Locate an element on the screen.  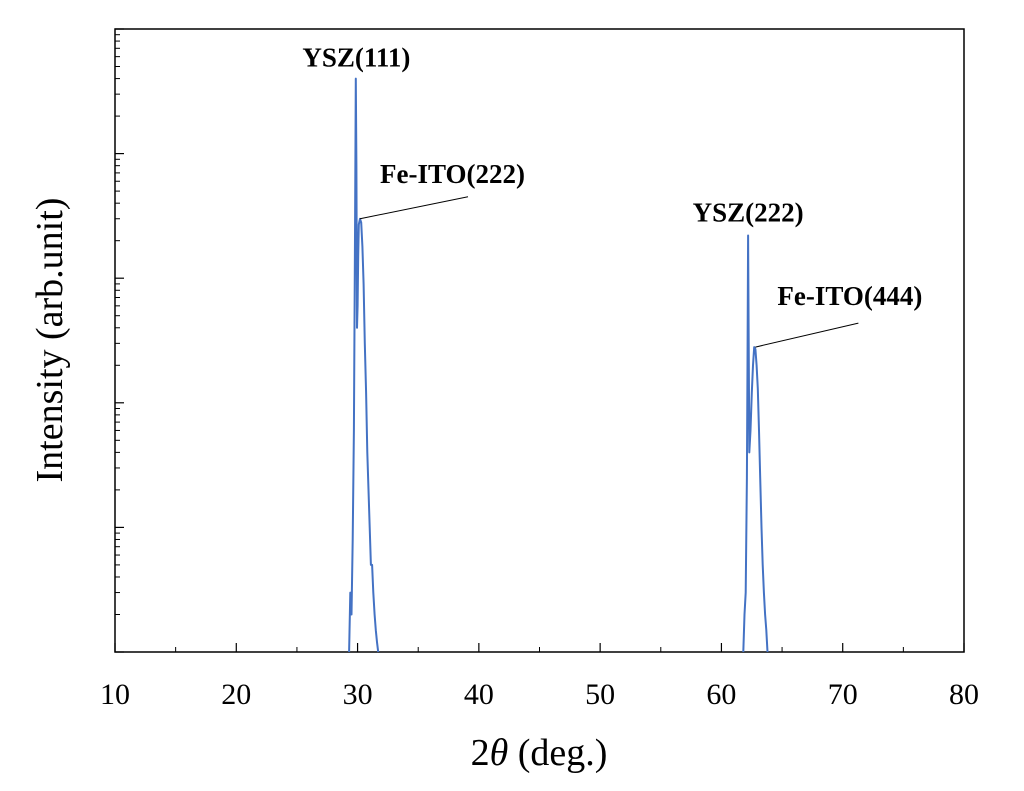
y-axis-title: Intensity (arb.unit) is located at coordinates (50, 340).